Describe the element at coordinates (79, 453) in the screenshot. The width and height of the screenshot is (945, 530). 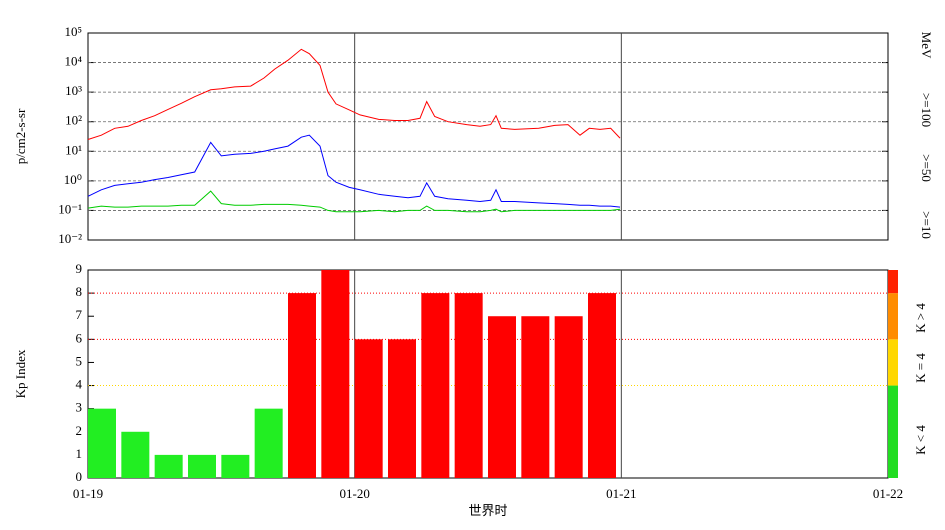
I see `y-tick-label: 1` at that location.